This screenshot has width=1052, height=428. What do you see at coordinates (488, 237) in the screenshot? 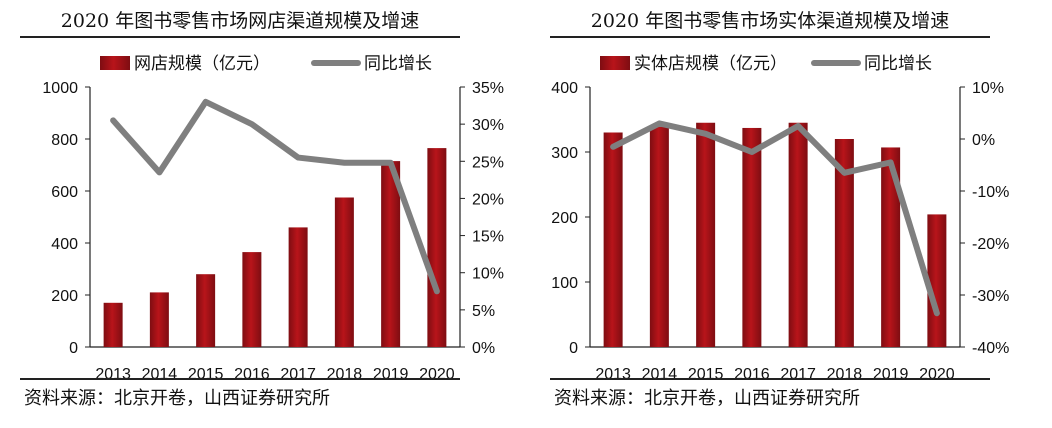
I see `y-tick-right-label: 15%` at bounding box center [488, 237].